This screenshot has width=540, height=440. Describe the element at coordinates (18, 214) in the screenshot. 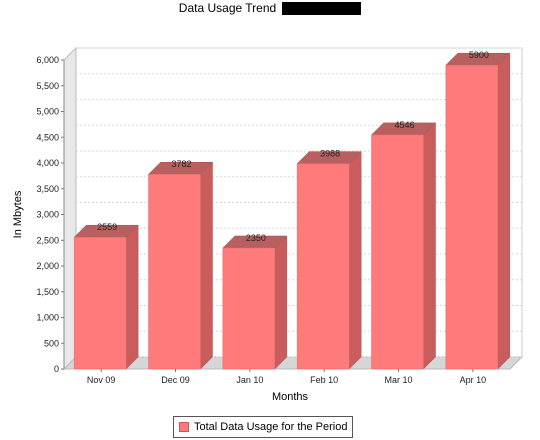

I see `y-axis-title: In Mbytes` at that location.